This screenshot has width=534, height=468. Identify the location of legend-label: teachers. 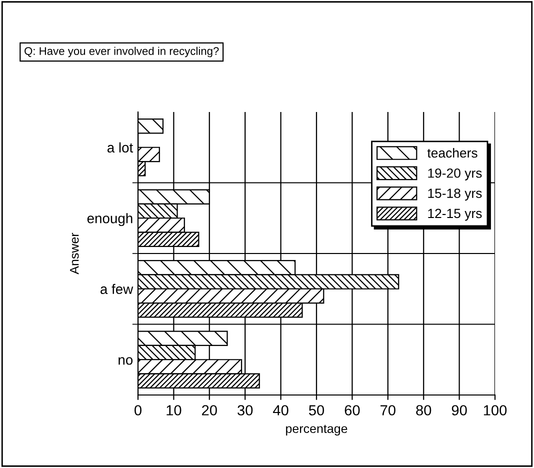
(452, 153).